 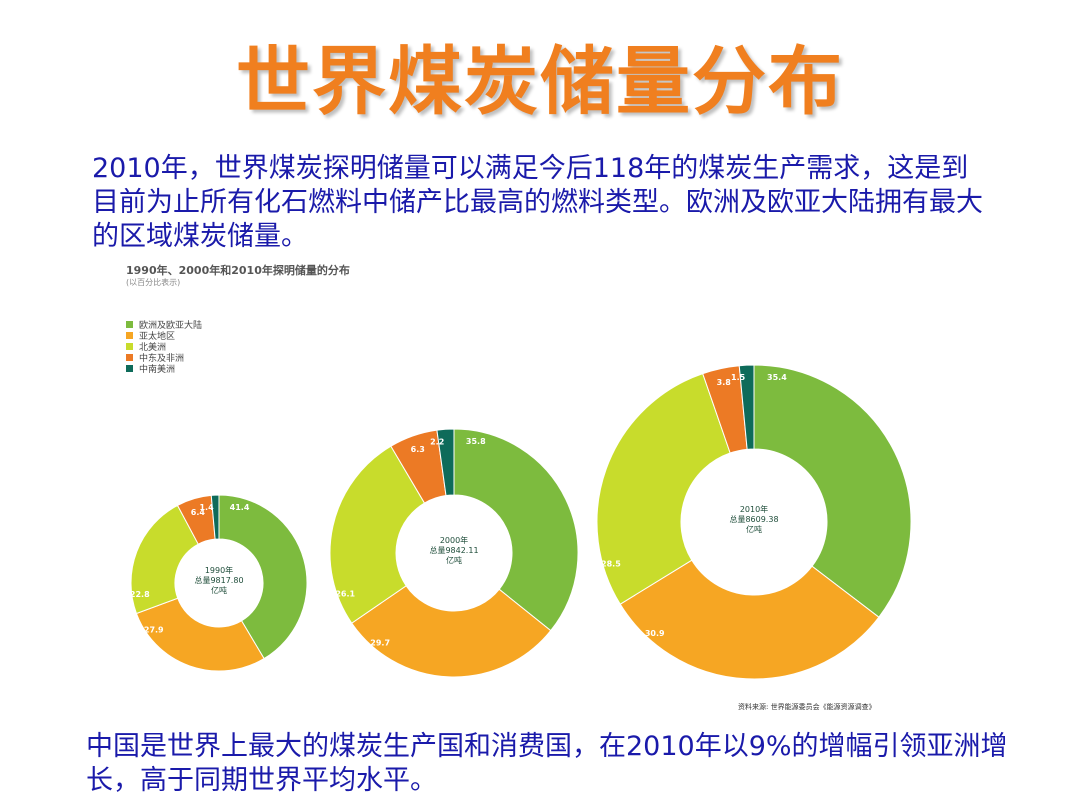 What do you see at coordinates (454, 540) in the screenshot?
I see `donut-center-label: 2000年` at bounding box center [454, 540].